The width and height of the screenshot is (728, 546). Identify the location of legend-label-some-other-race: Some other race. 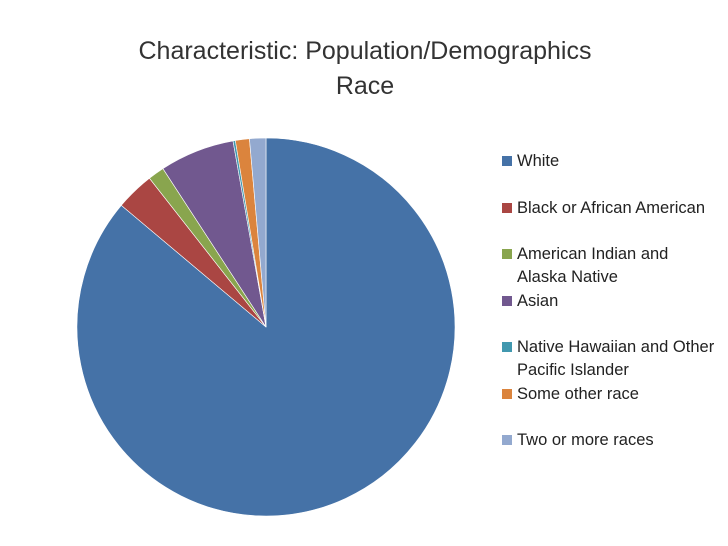
(578, 394).